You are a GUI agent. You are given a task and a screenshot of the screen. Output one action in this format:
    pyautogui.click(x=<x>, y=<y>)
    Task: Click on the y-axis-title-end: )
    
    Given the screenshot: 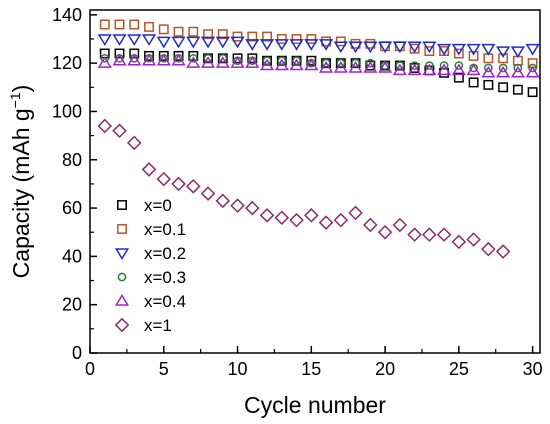 What is the action you would take?
    pyautogui.click(x=21, y=89)
    